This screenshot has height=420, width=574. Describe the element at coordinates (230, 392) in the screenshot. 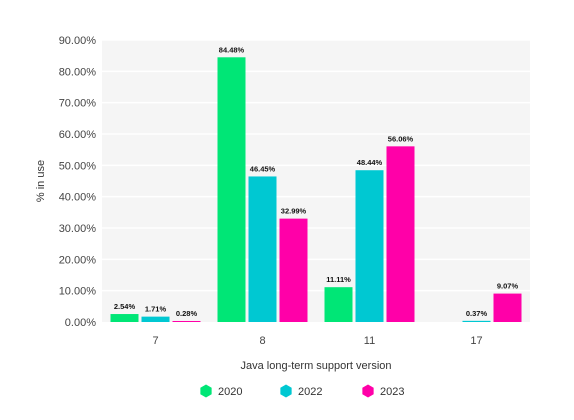

I see `legend-label: 2020` at that location.